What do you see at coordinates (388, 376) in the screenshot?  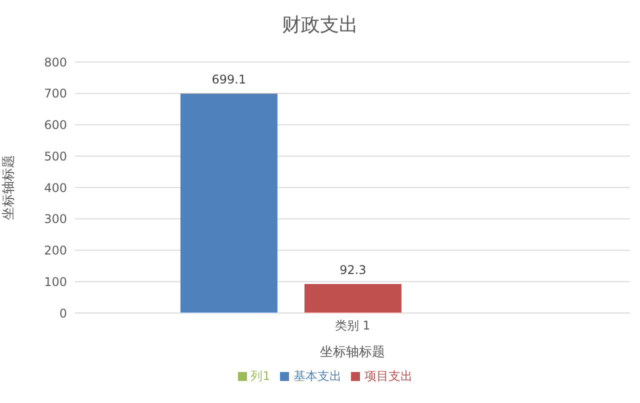 I see `legend-label: 项目支出` at bounding box center [388, 376].